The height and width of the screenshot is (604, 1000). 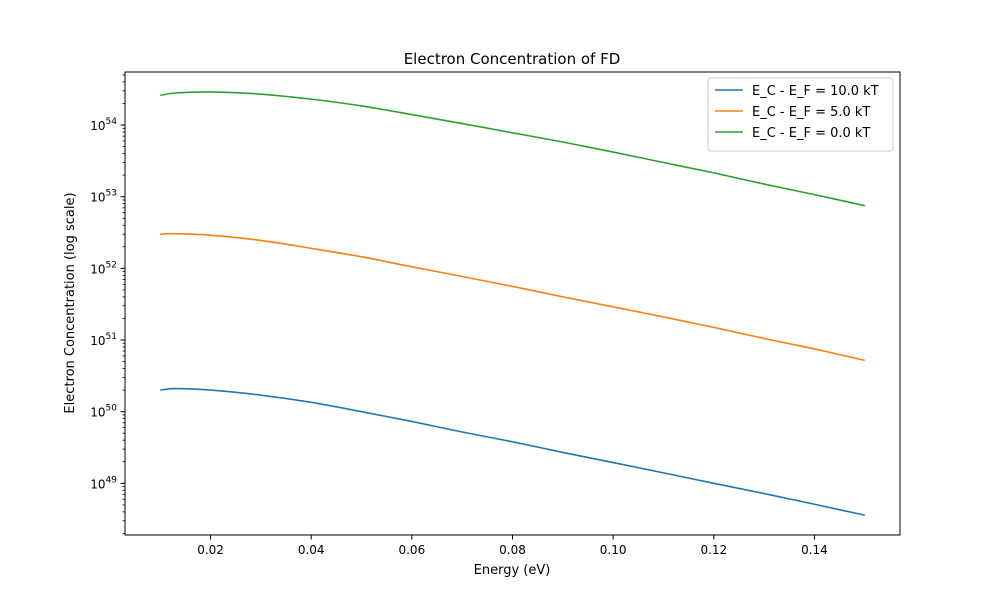 What do you see at coordinates (70, 302) in the screenshot?
I see `y-axis-title: Electron Concentration (log scale)` at bounding box center [70, 302].